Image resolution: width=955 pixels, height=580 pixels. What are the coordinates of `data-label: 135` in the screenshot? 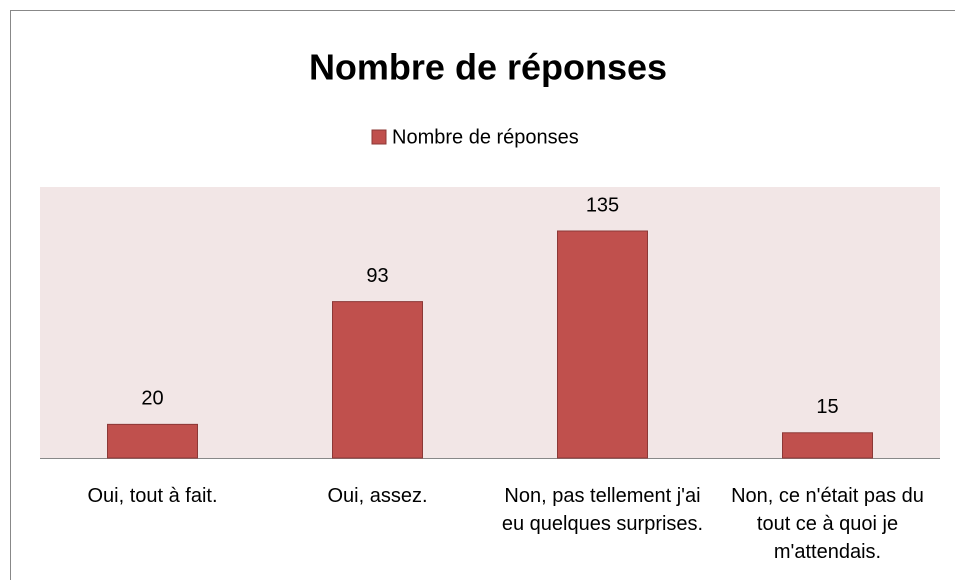 It's located at (602, 205).